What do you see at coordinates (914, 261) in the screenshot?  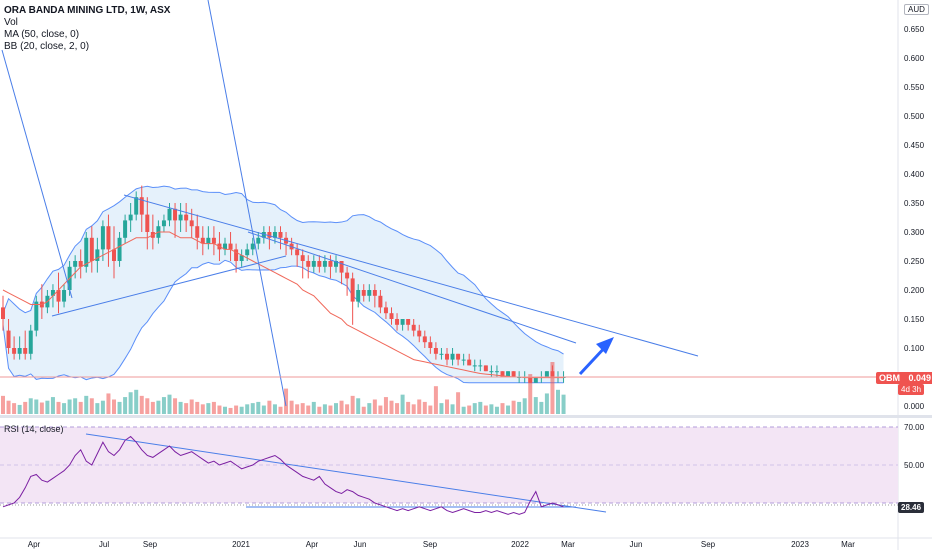 I see `price-tick-label: 0.250` at bounding box center [914, 261].